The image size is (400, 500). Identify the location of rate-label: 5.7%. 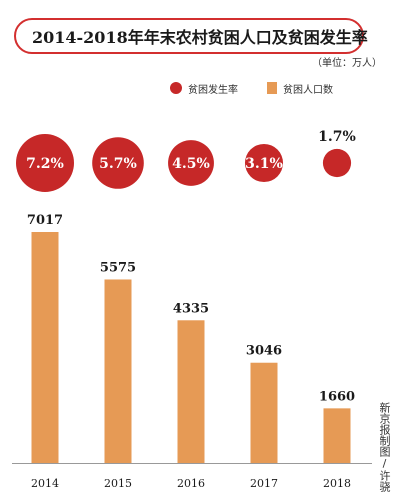
(118, 164).